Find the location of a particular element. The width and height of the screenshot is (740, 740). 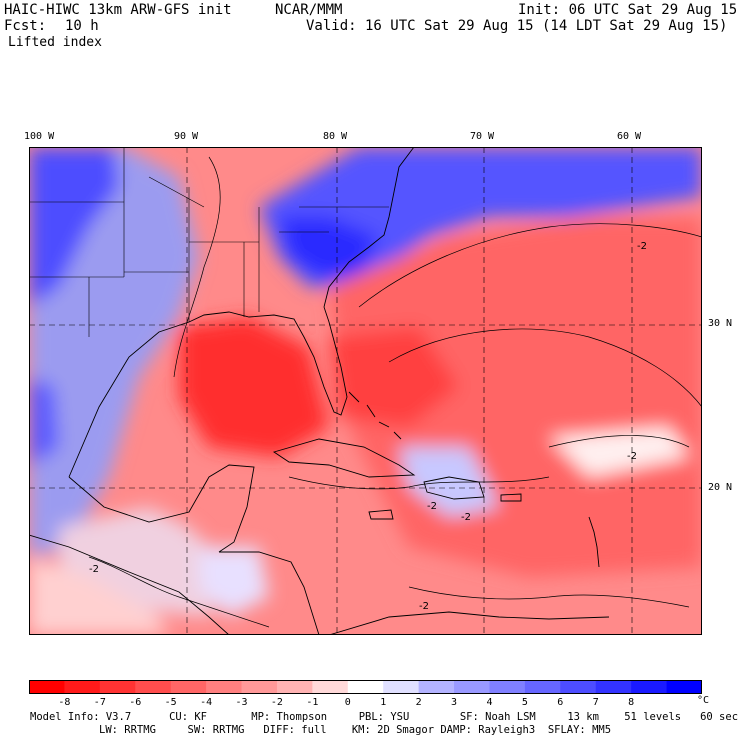

neutral-central-america is located at coordinates (234, 582).